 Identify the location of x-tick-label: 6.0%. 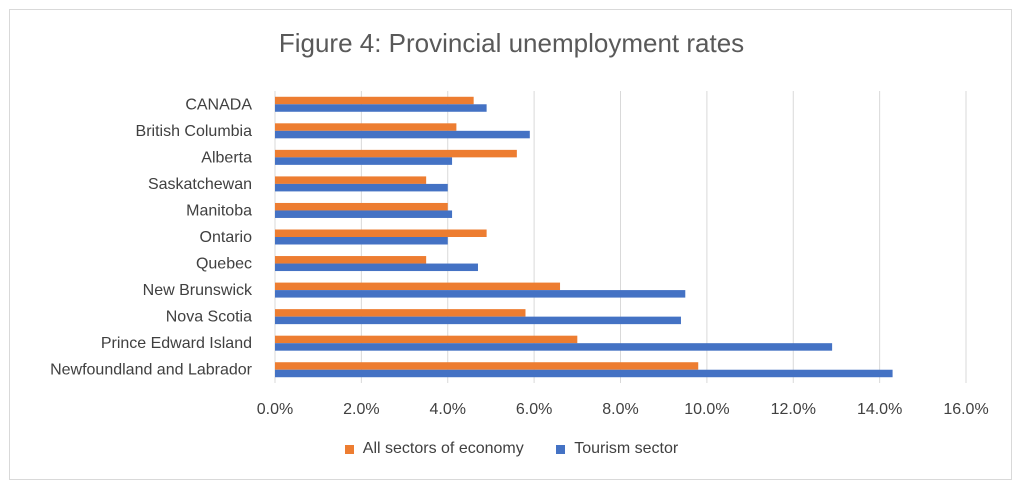
(534, 409).